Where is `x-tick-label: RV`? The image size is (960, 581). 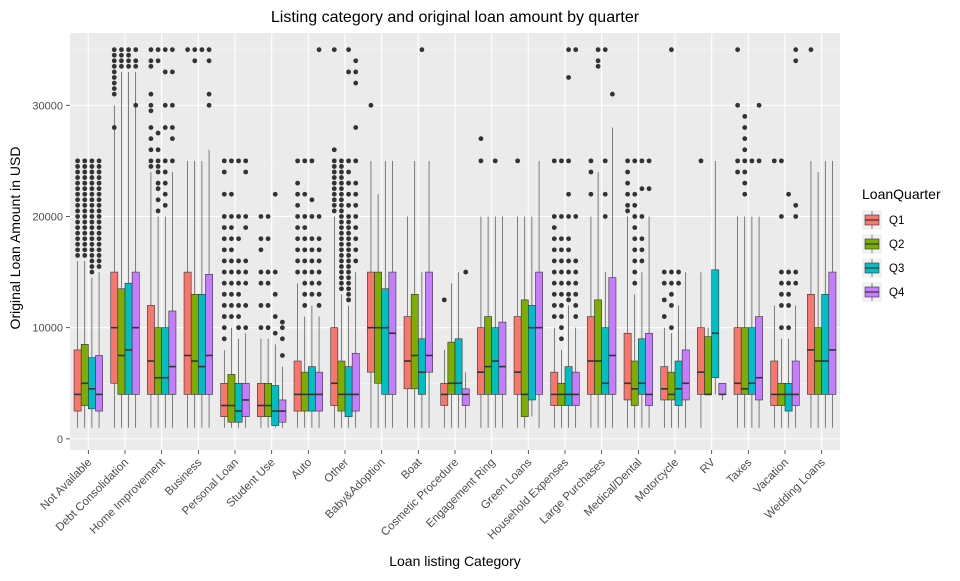 x-tick-label: RV is located at coordinates (708, 466).